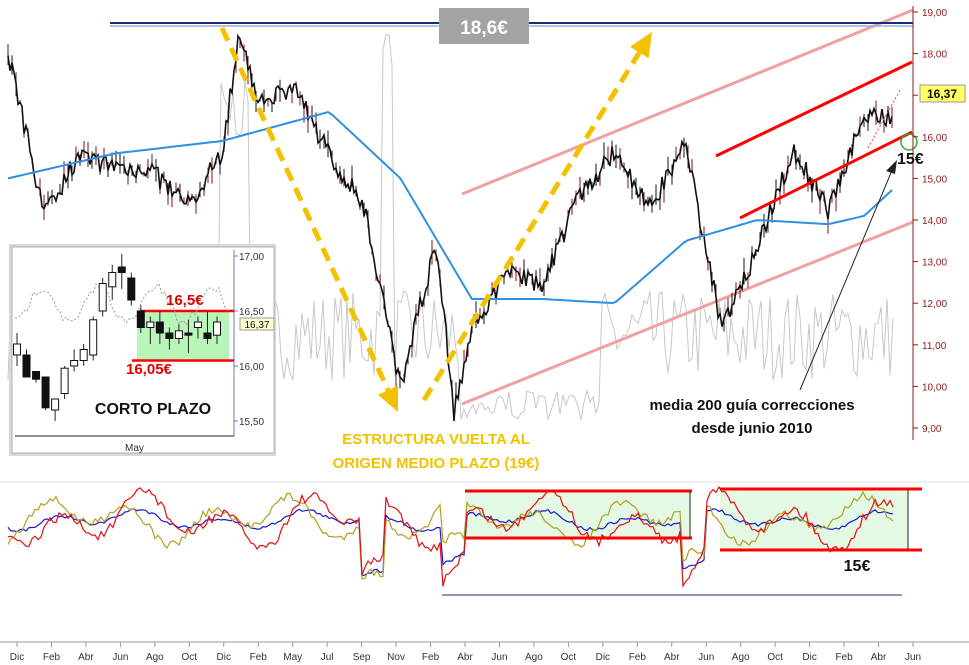  What do you see at coordinates (362, 657) in the screenshot?
I see `month-label: Sep` at bounding box center [362, 657].